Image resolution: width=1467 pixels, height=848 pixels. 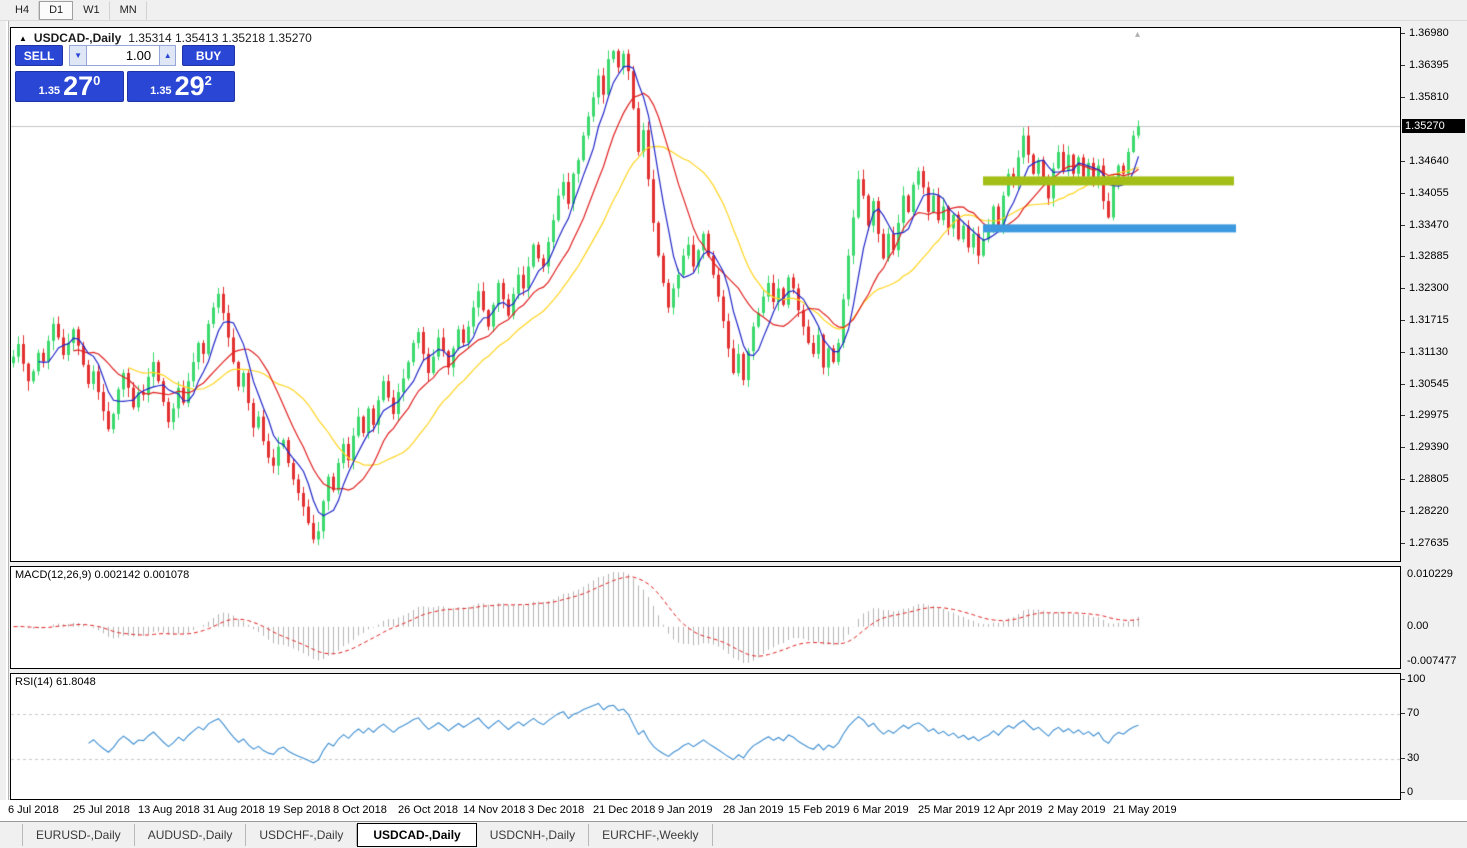 I want to click on sell-button: SELL, so click(x=39, y=55).